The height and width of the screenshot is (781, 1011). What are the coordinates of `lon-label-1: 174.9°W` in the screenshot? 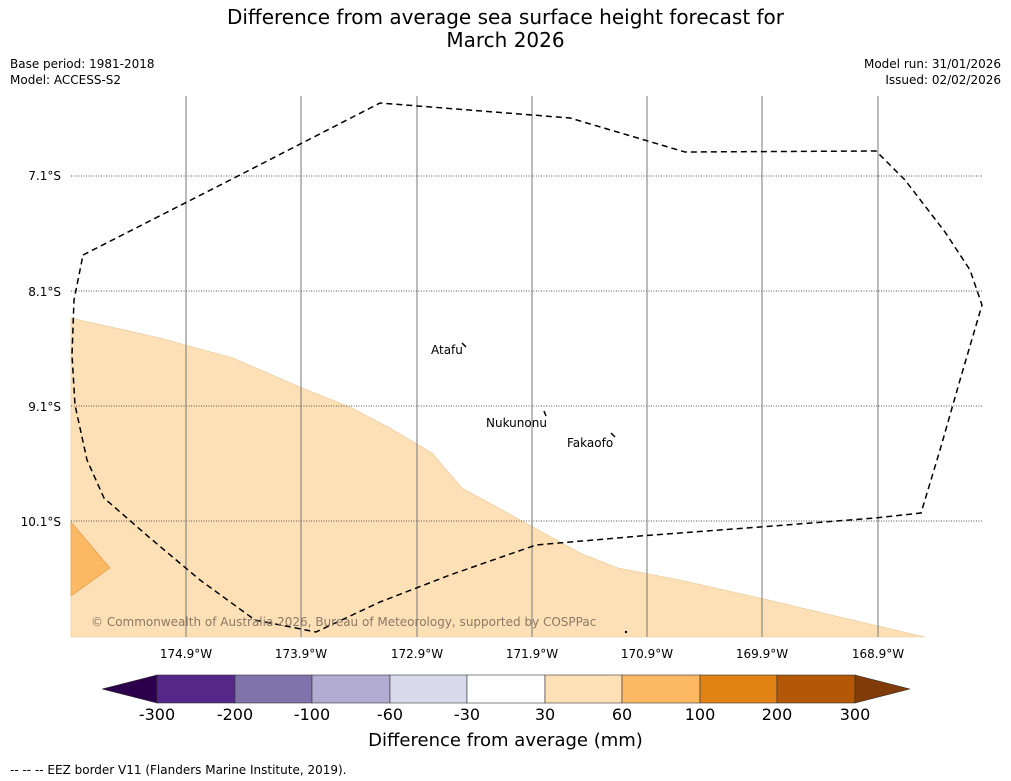 It's located at (186, 654).